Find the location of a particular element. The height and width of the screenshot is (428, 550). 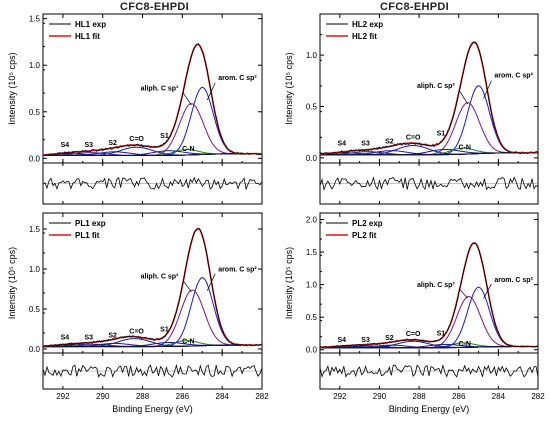

hl1-arom-pointer is located at coordinates (211, 91).